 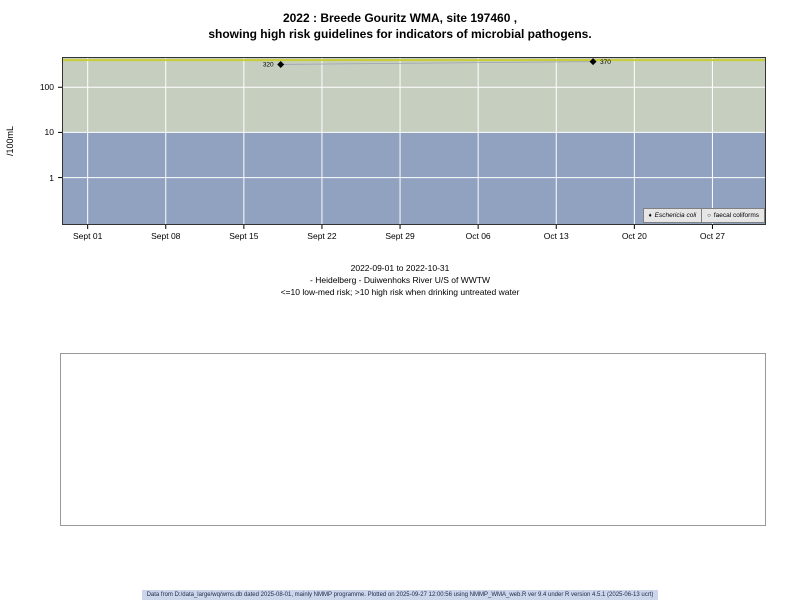 What do you see at coordinates (88, 236) in the screenshot?
I see `x-tick-label: Sept 01` at bounding box center [88, 236].